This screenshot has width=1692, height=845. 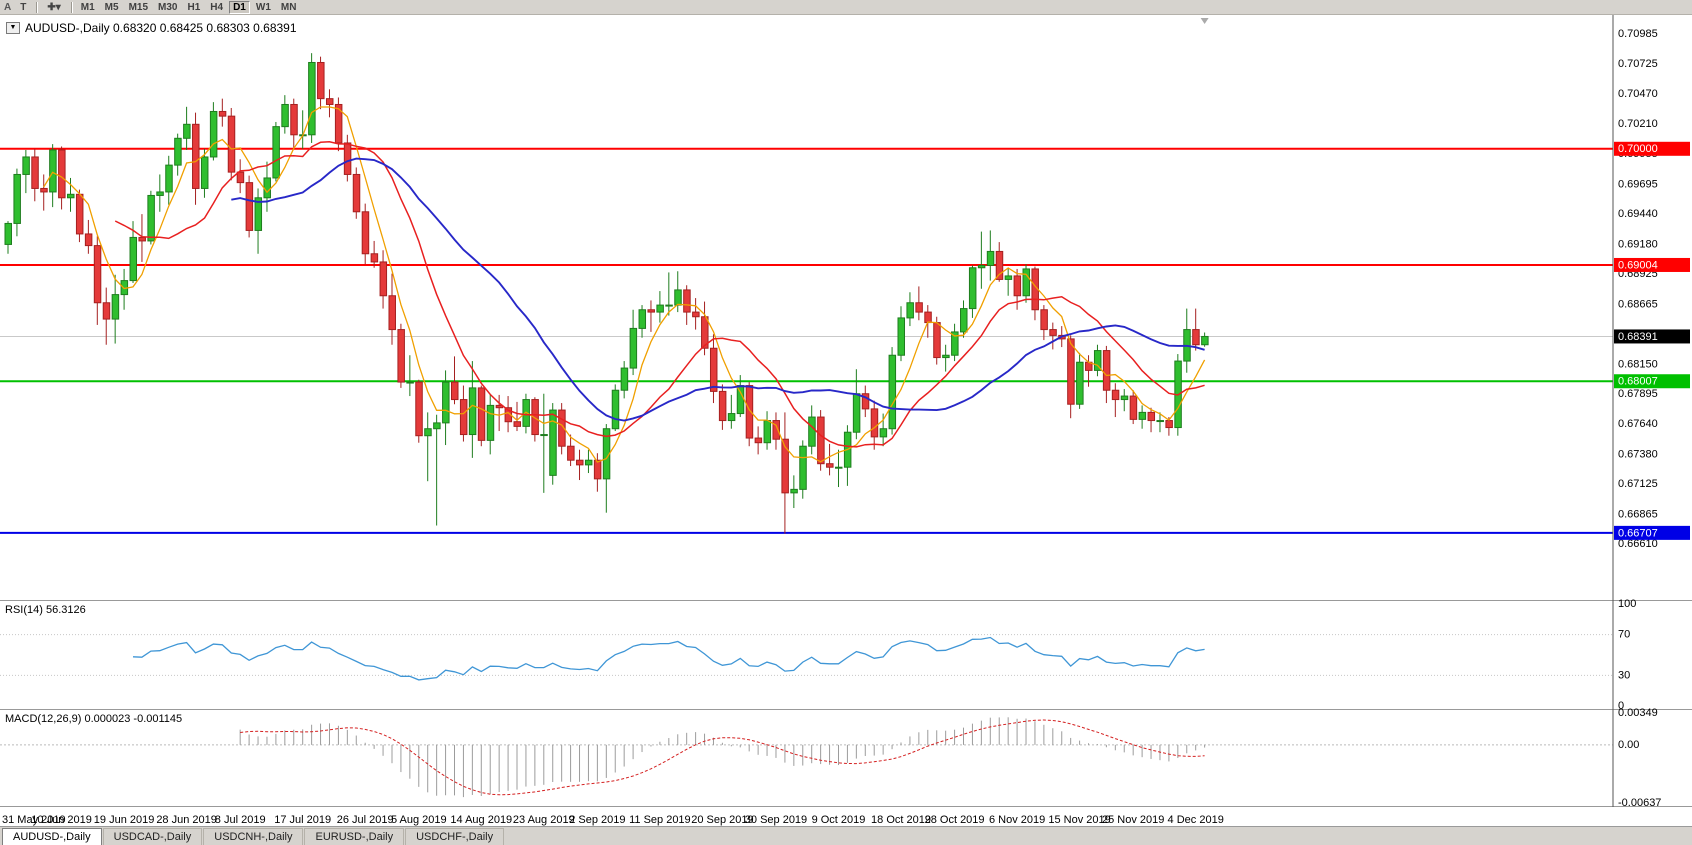 I want to click on crosshair-tool-button: ✚▾, so click(x=53, y=7).